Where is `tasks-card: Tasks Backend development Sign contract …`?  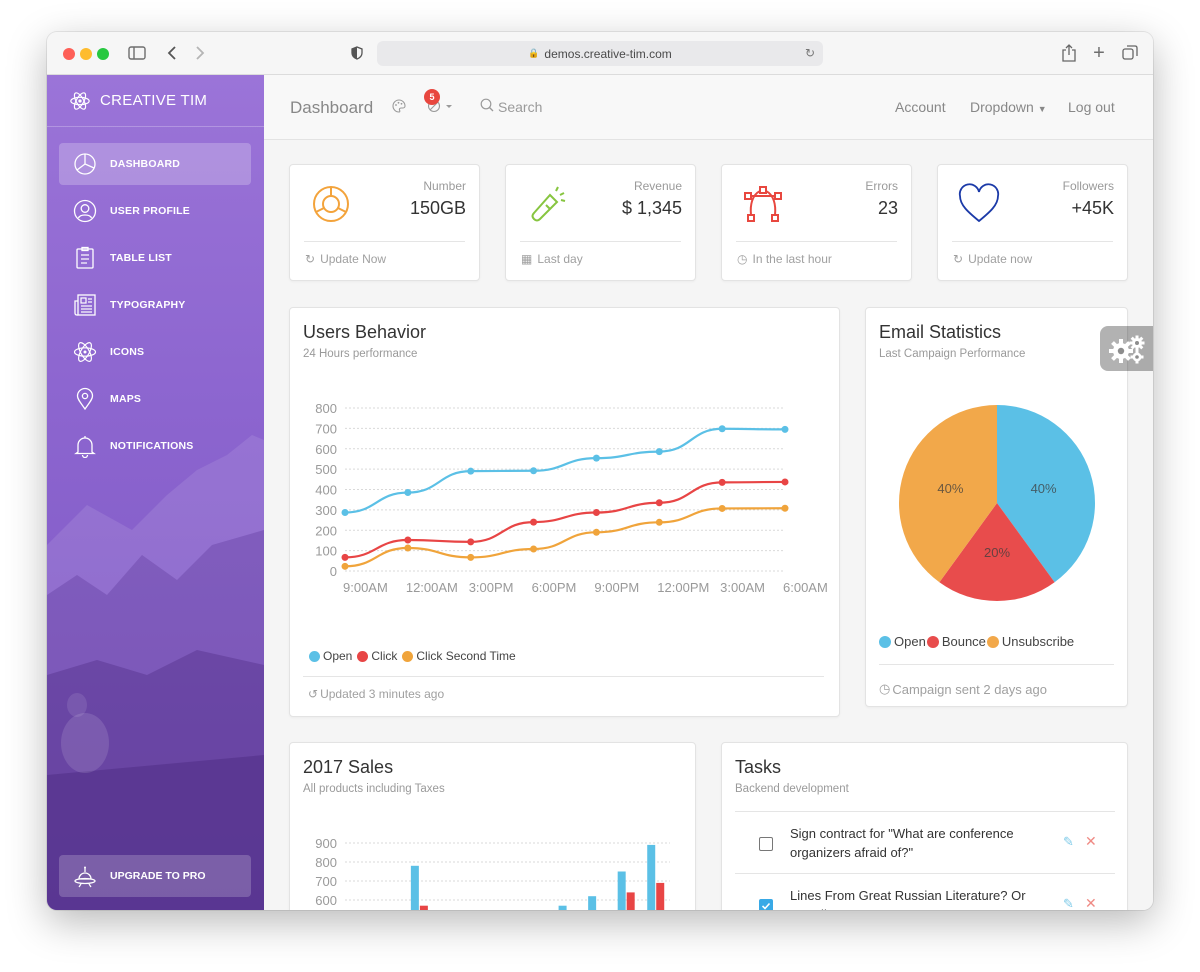
tasks-card: Tasks Backend development Sign contract … is located at coordinates (924, 826).